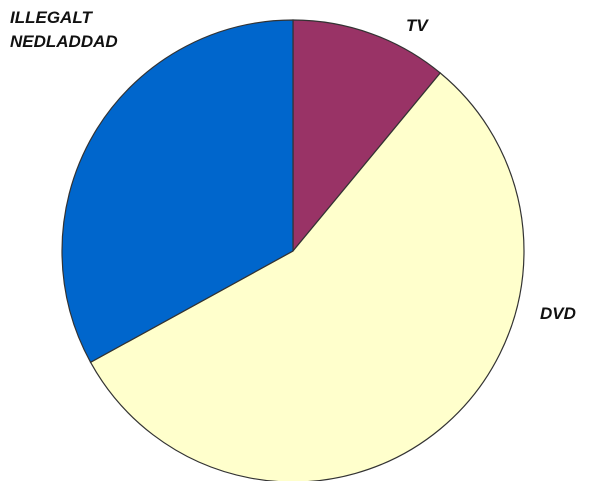 Image resolution: width=592 pixels, height=481 pixels. Describe the element at coordinates (558, 313) in the screenshot. I see `slice-label: DVD` at that location.